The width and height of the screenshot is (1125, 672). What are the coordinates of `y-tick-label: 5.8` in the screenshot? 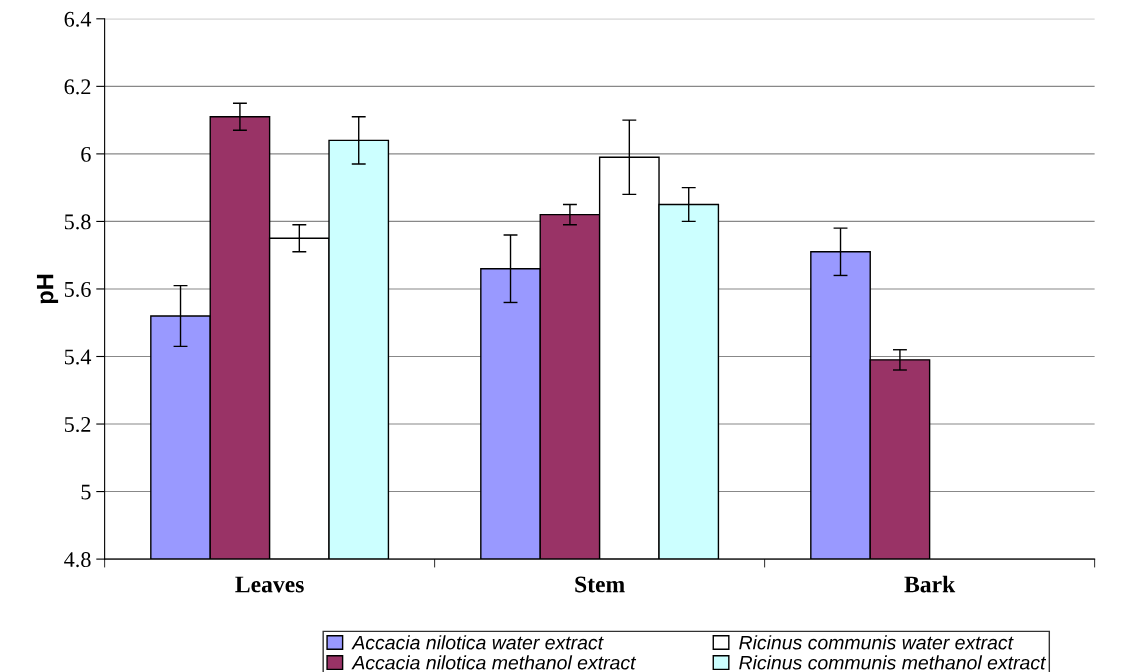 It's located at (77, 222).